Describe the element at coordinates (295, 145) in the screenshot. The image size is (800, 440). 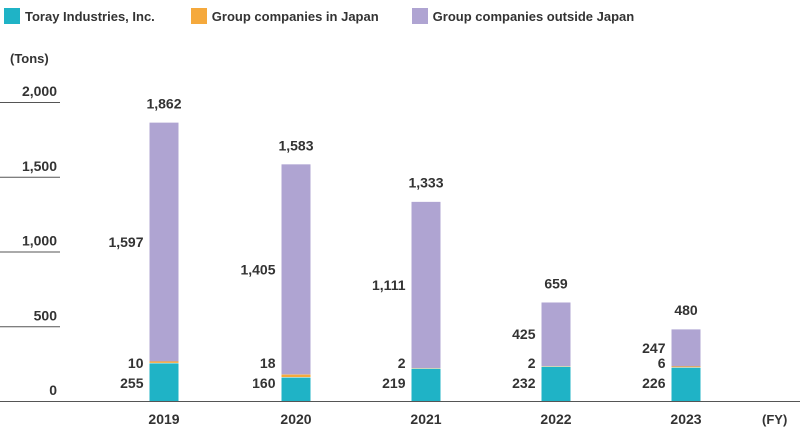
I see `bar-total-label: 1,583` at that location.